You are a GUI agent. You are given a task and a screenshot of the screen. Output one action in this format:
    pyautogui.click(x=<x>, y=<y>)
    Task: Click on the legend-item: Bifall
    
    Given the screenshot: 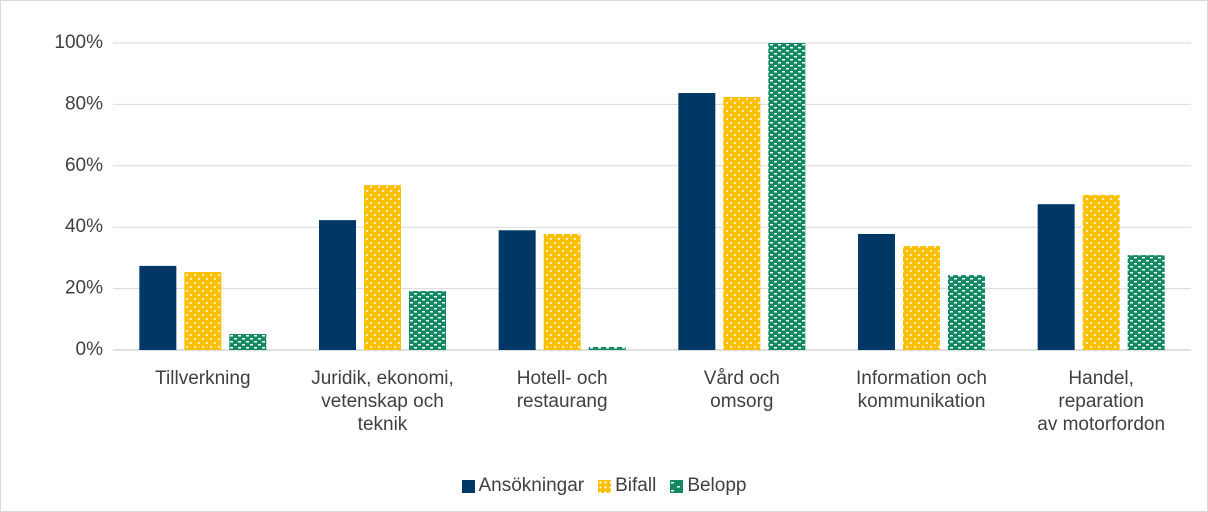 What is the action you would take?
    pyautogui.click(x=627, y=486)
    